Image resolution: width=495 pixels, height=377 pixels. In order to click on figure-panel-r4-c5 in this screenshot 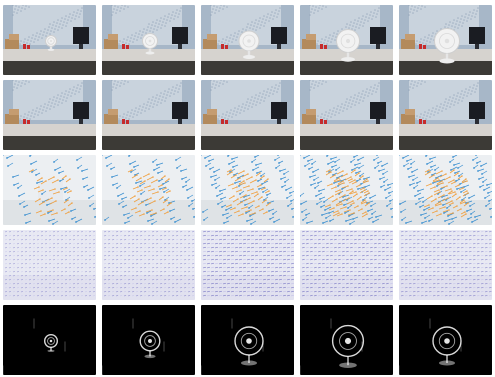, I will do `click(445, 265)`.